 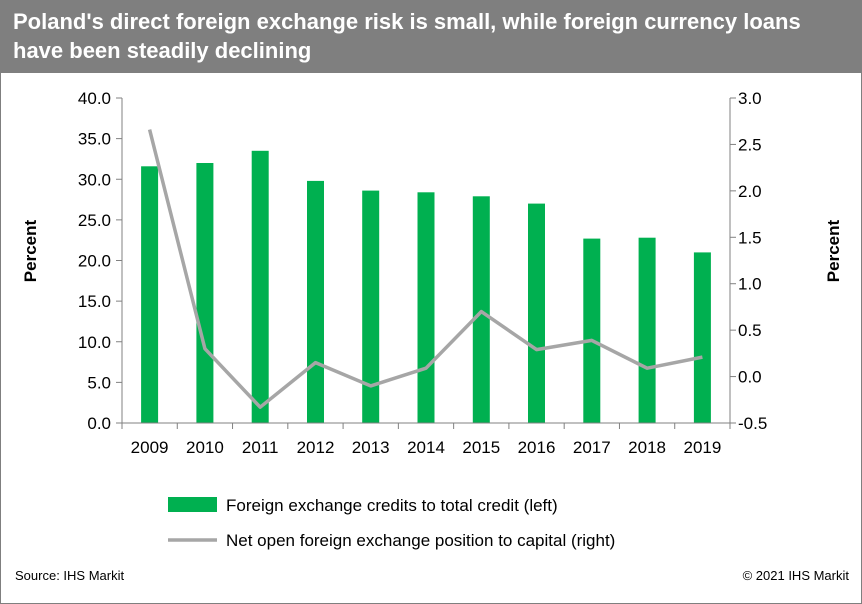 What do you see at coordinates (70, 575) in the screenshot?
I see `source-note: Source: IHS Markit` at bounding box center [70, 575].